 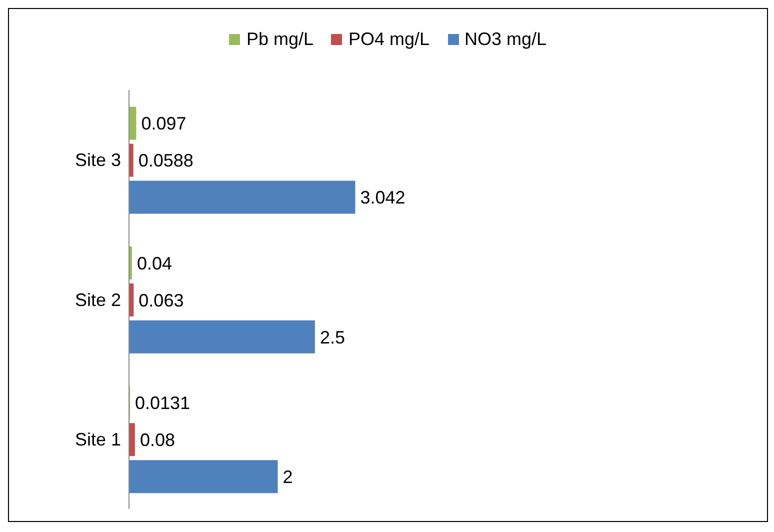 What do you see at coordinates (332, 337) in the screenshot?
I see `data-label: 2.5` at bounding box center [332, 337].